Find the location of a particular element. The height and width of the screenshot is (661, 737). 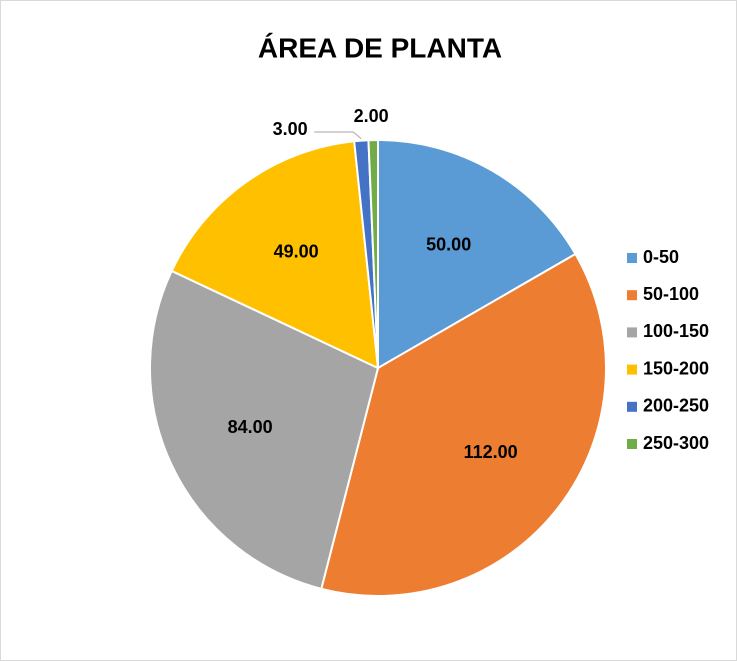

data-label: 112.00 is located at coordinates (491, 452).